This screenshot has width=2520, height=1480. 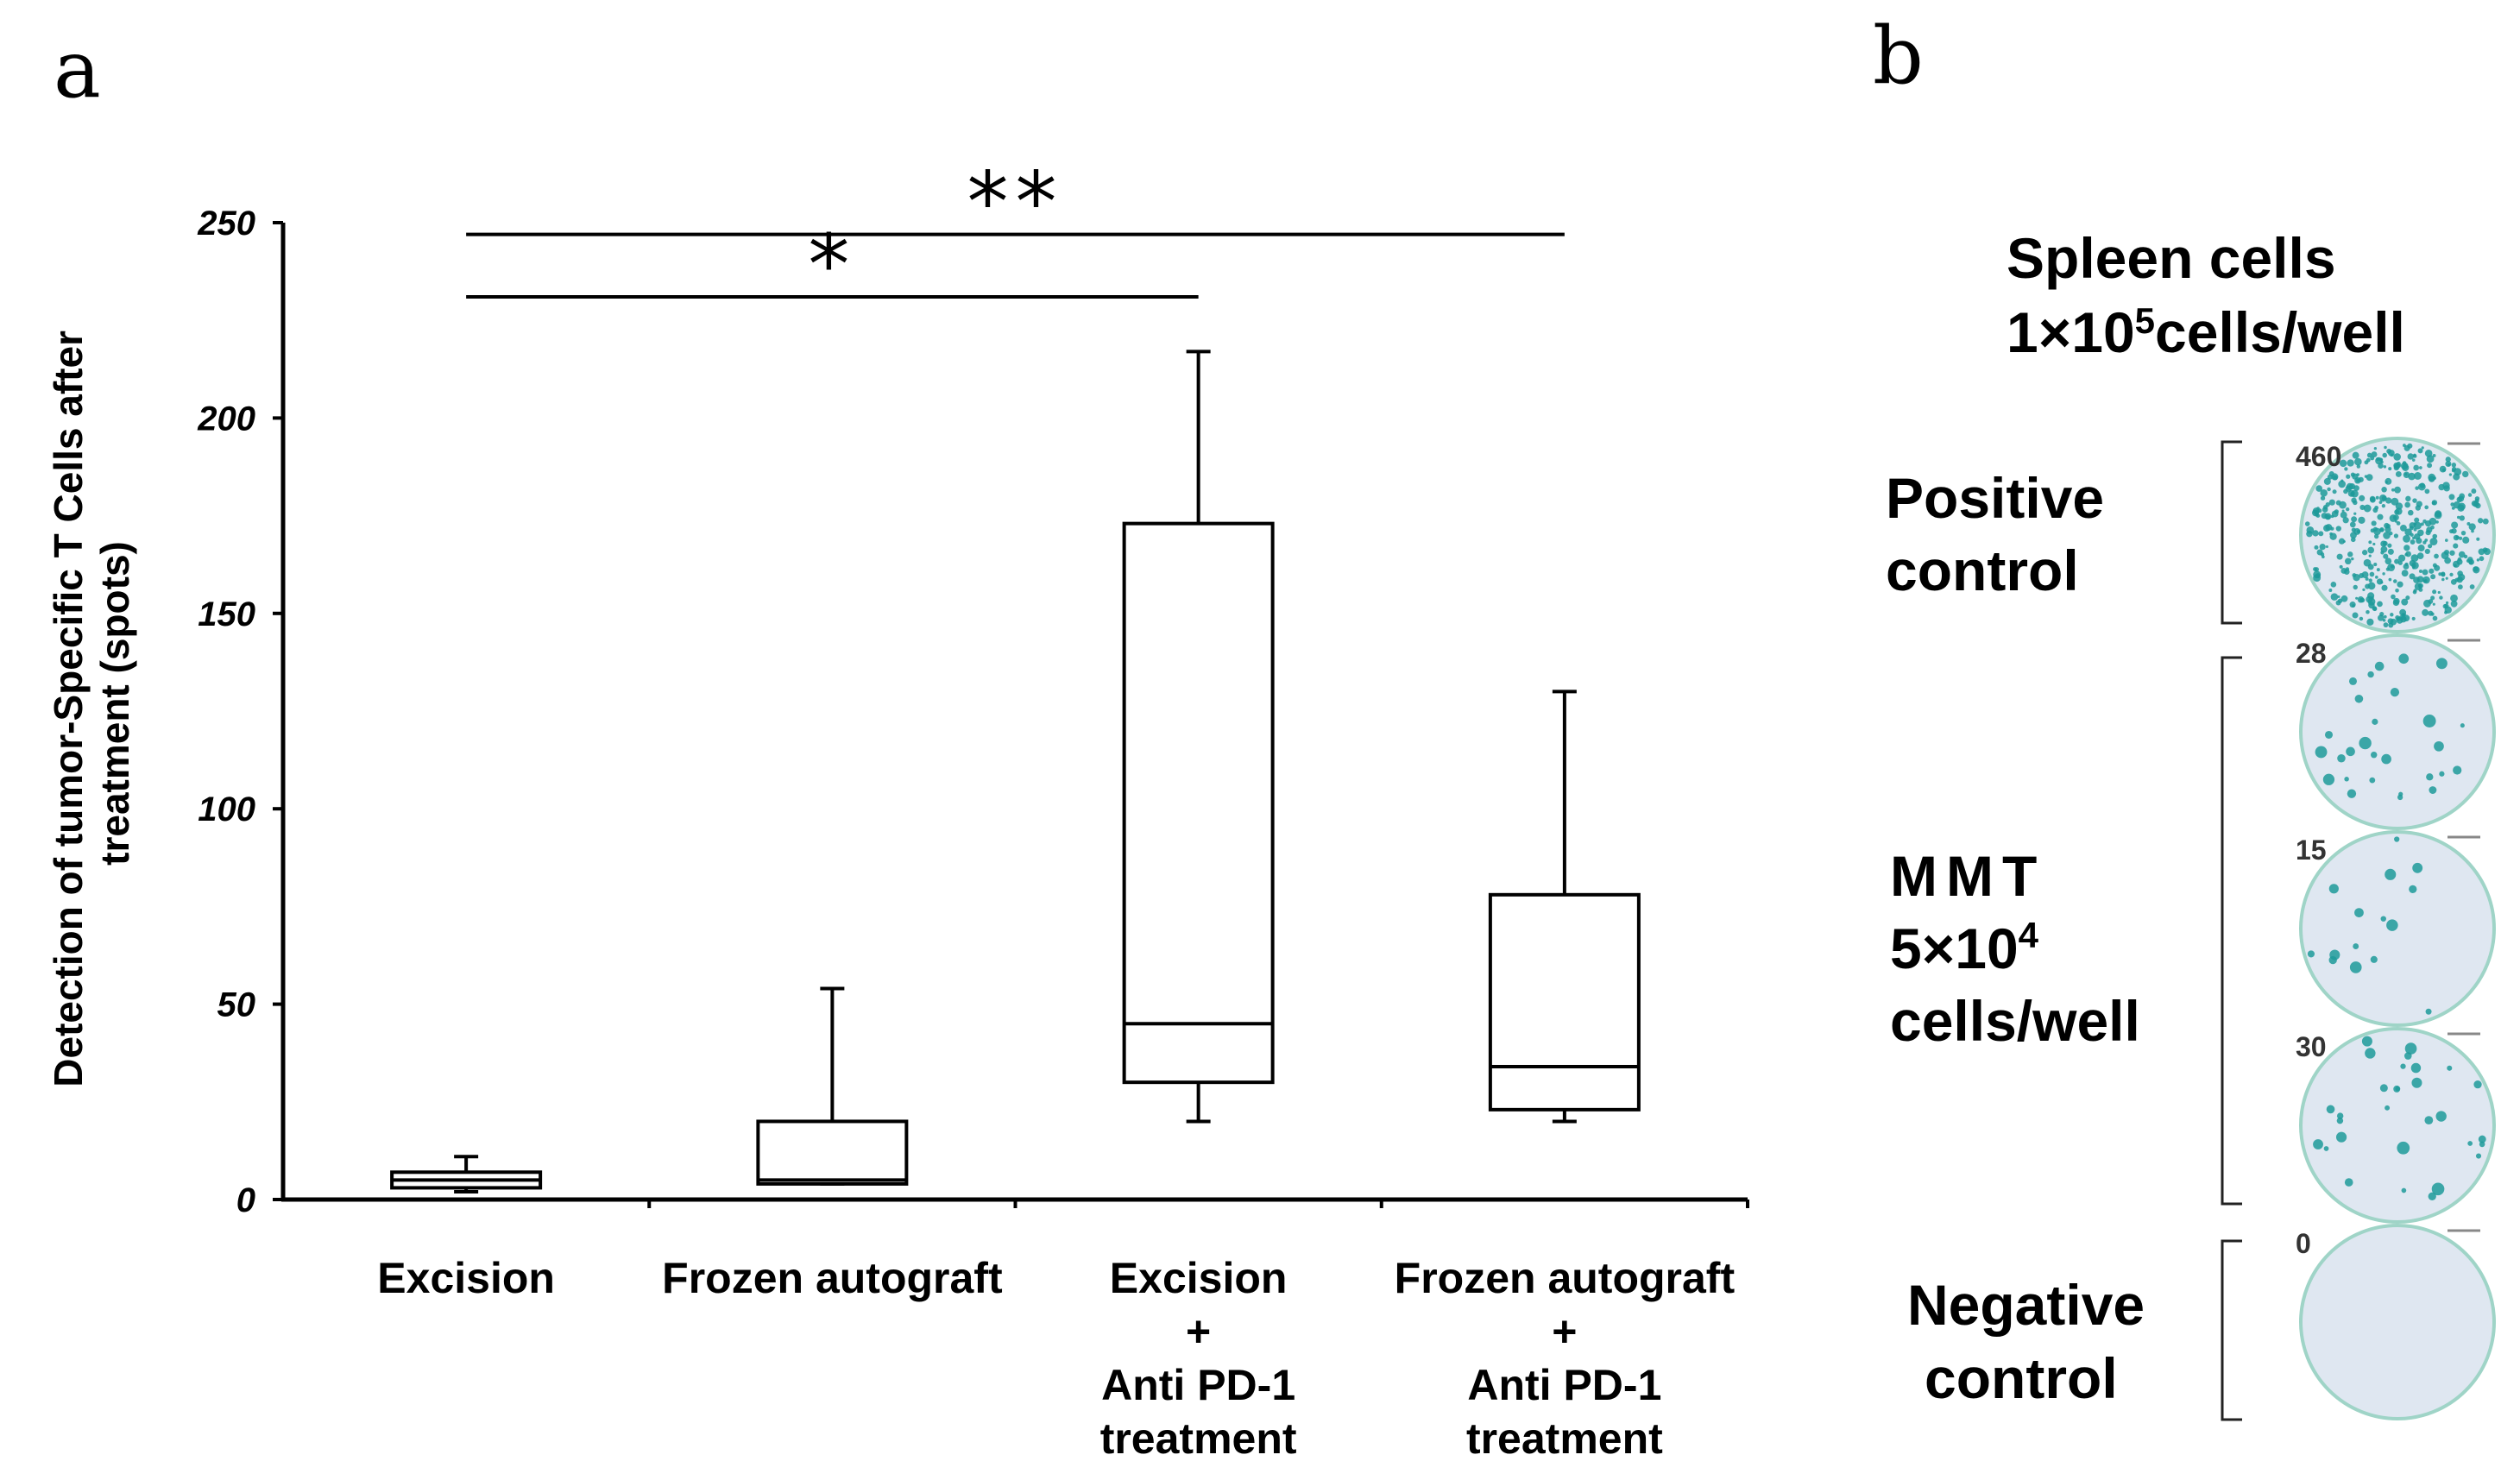 What do you see at coordinates (2231, 532) in the screenshot?
I see `positive-control-bracket` at bounding box center [2231, 532].